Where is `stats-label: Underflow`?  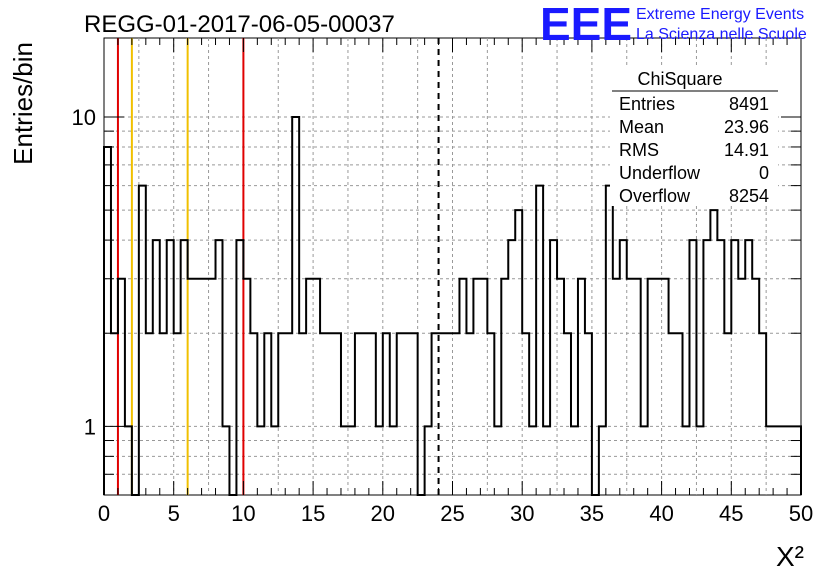
stats-label: Underflow is located at coordinates (660, 173).